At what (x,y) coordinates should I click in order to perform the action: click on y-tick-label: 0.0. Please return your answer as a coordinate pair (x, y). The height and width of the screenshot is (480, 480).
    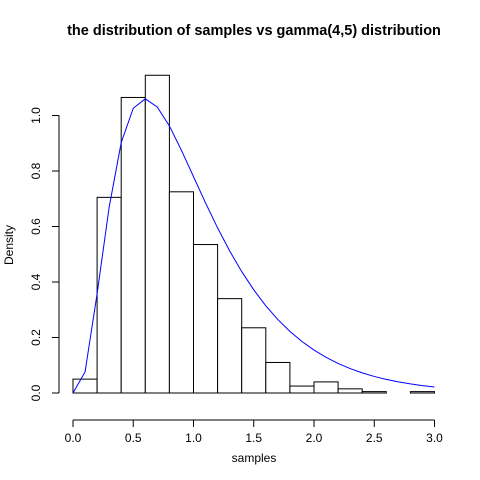
    Looking at the image, I should click on (36, 392).